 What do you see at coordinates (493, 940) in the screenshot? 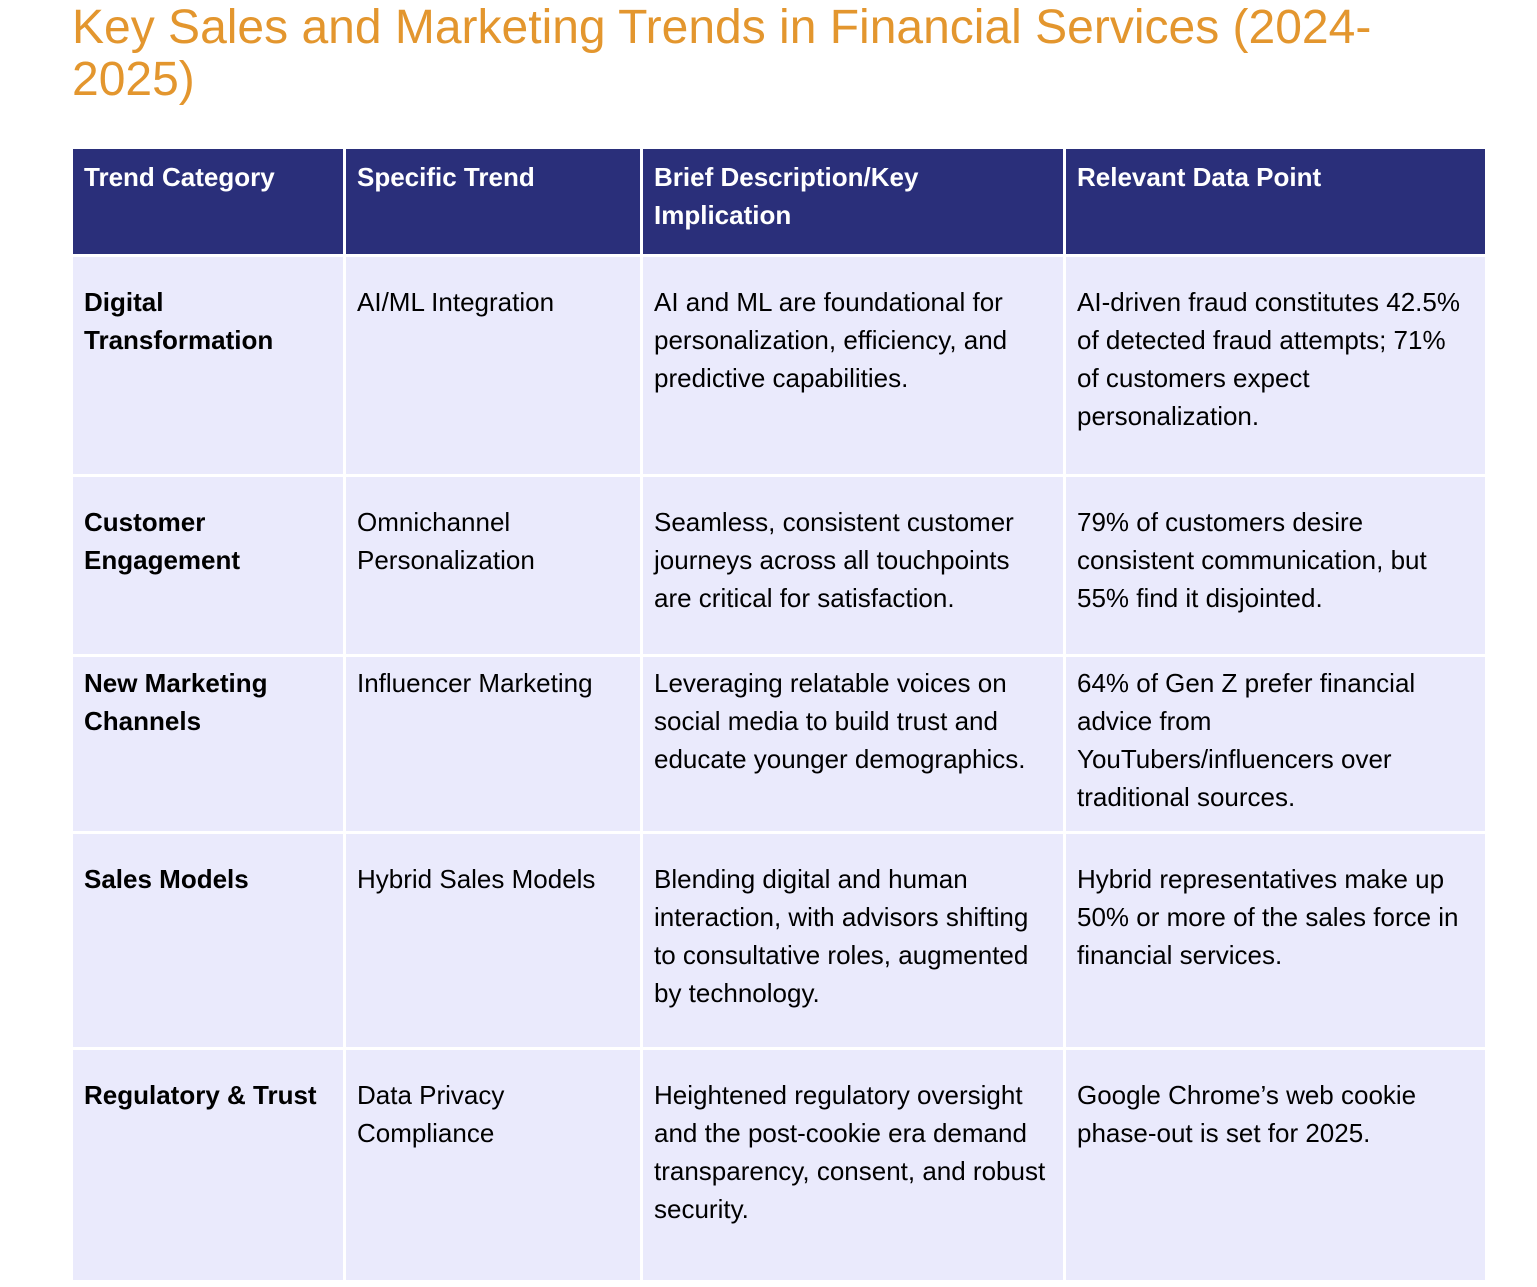
I see `cell-trend: Hybrid Sales Models` at bounding box center [493, 940].